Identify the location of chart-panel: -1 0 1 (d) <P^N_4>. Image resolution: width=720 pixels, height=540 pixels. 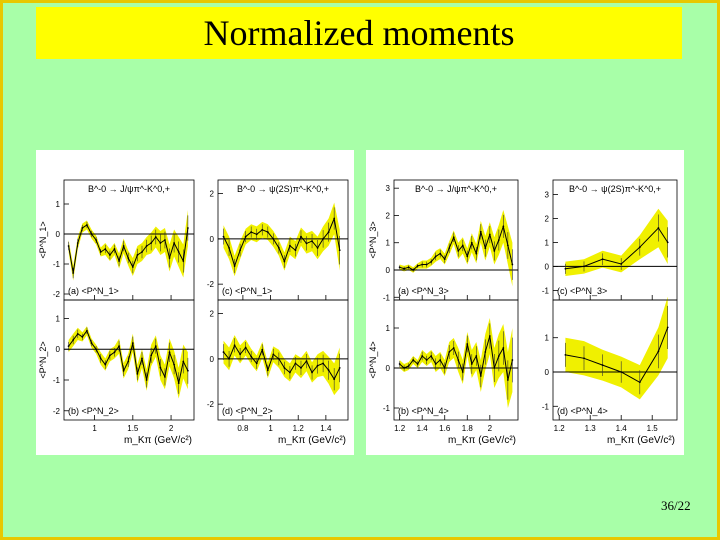
(610, 358).